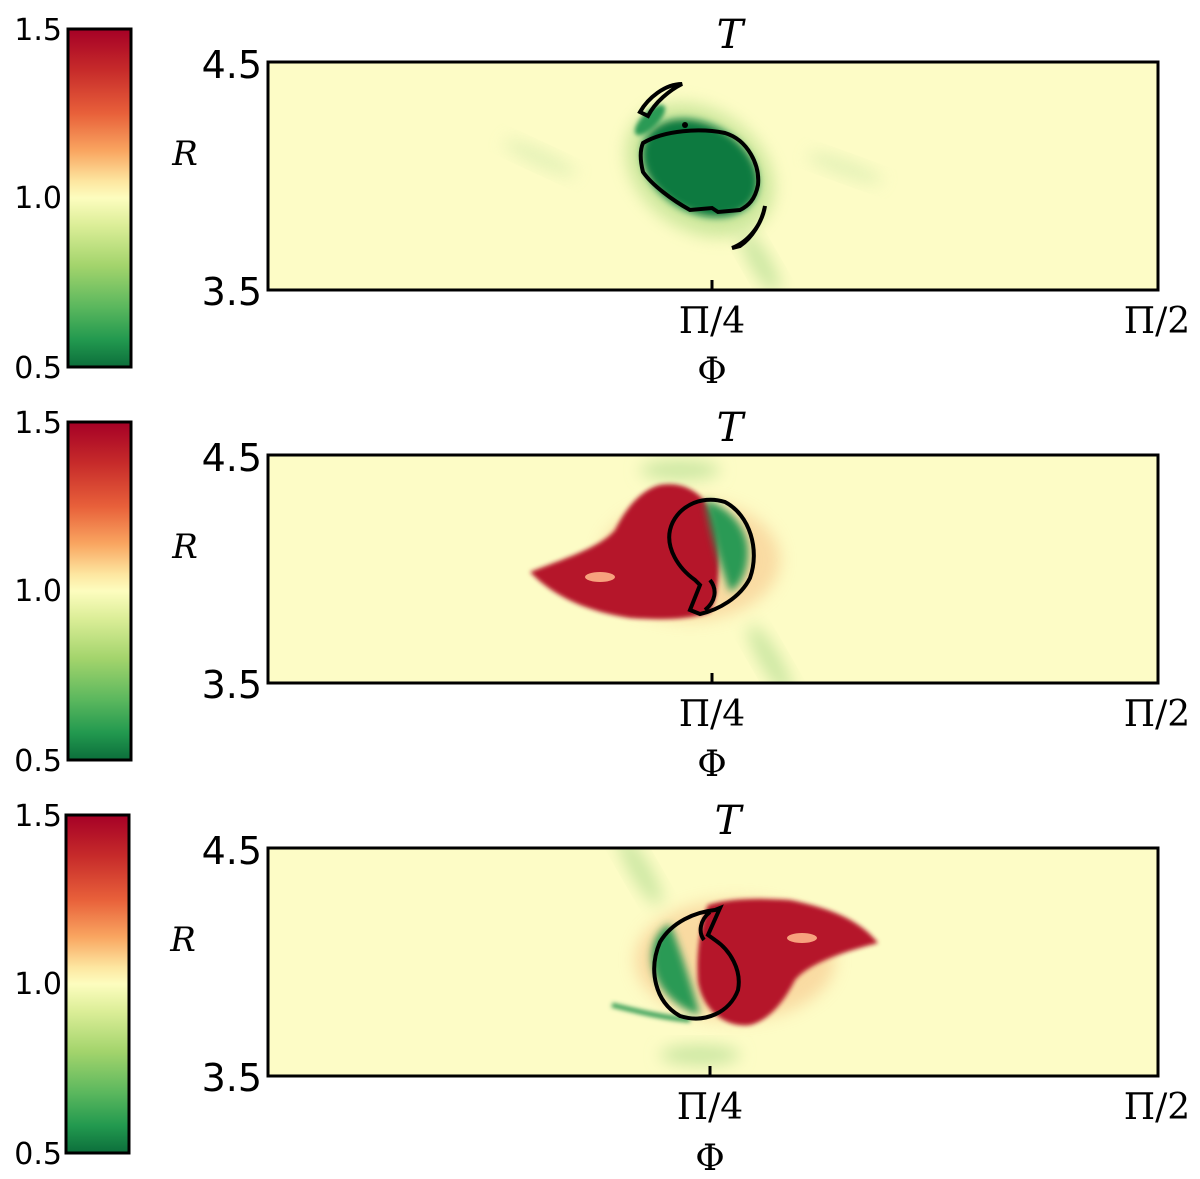 This screenshot has height=1179, width=1200. What do you see at coordinates (802, 938) in the screenshot?
I see `panel-3-hot-spot` at bounding box center [802, 938].